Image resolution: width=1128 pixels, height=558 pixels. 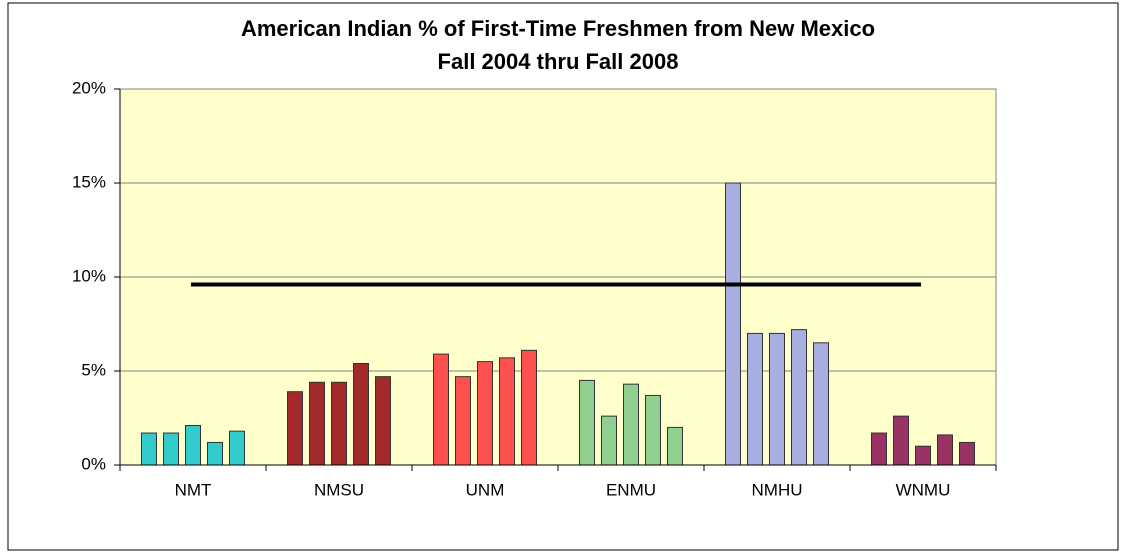 What do you see at coordinates (89, 275) in the screenshot?
I see `y-tick-label: 10%` at bounding box center [89, 275].